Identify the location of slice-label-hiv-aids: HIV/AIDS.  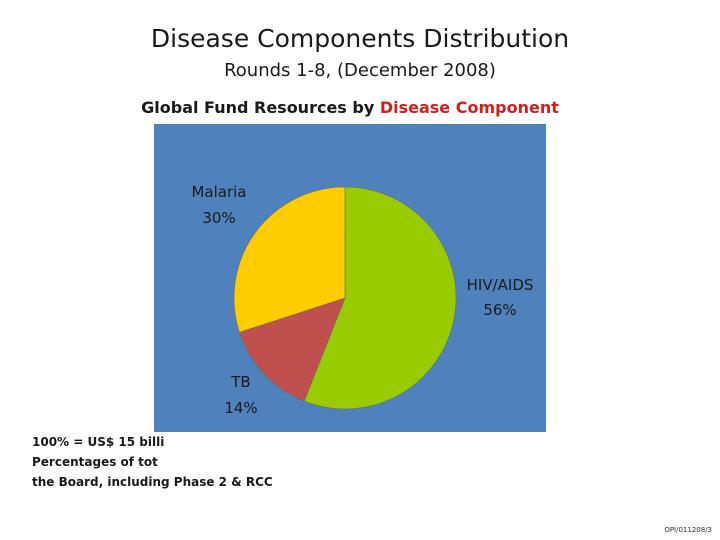
(500, 285).